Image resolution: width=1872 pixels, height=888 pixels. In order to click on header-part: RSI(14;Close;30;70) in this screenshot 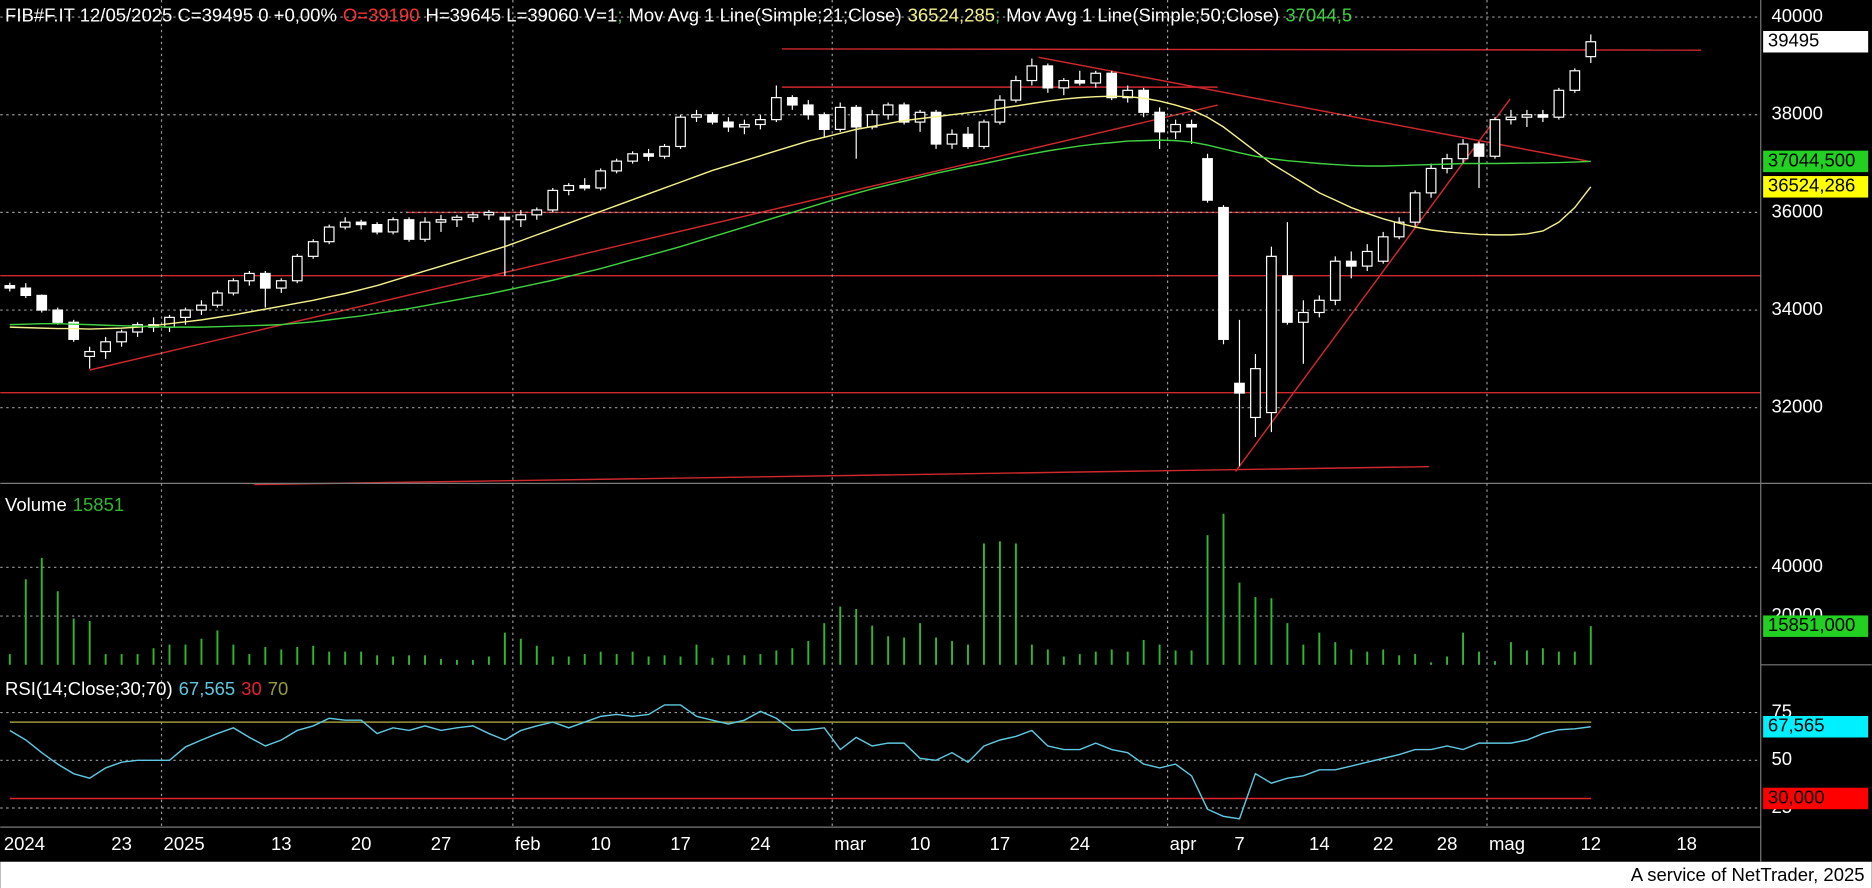, I will do `click(89, 688)`.